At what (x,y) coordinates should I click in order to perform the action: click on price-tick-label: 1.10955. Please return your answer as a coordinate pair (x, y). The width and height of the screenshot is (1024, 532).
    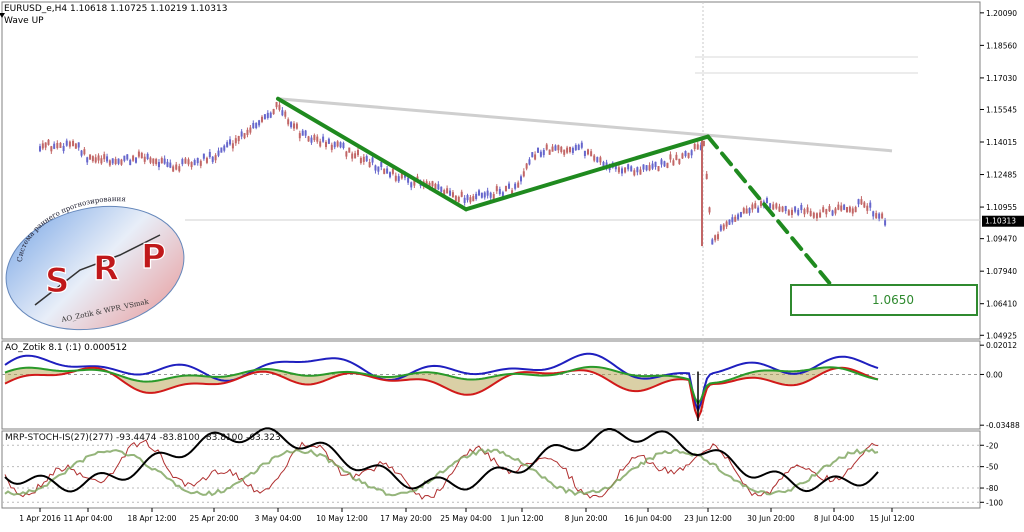
    Looking at the image, I should click on (1001, 207).